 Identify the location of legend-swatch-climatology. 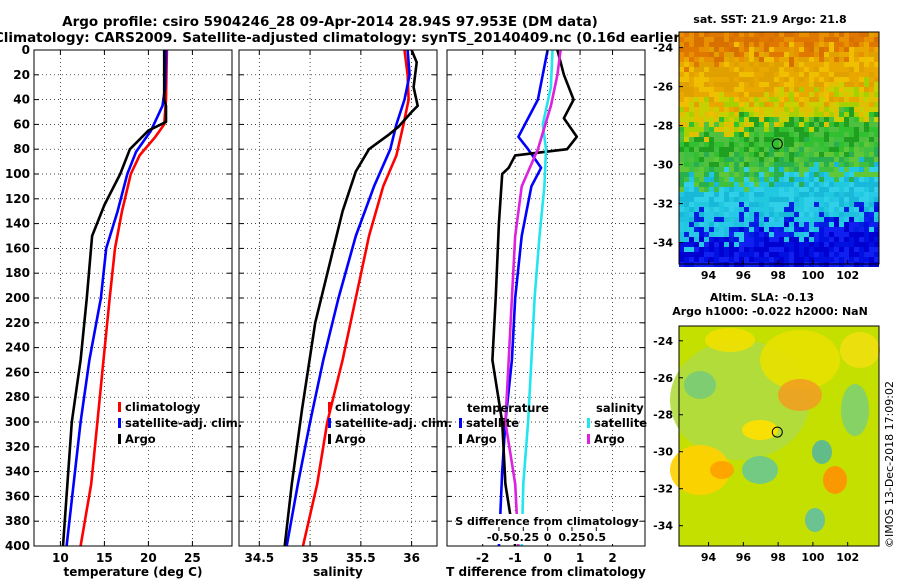
(119, 407).